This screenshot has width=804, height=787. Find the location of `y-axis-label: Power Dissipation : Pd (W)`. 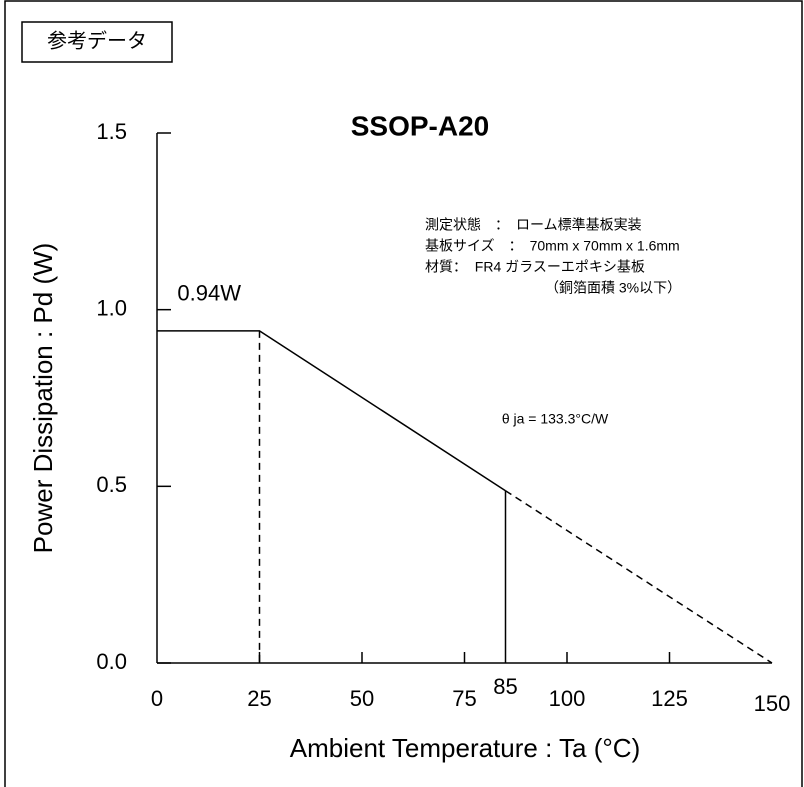

y-axis-label: Power Dissipation : Pd (W) is located at coordinates (43, 398).